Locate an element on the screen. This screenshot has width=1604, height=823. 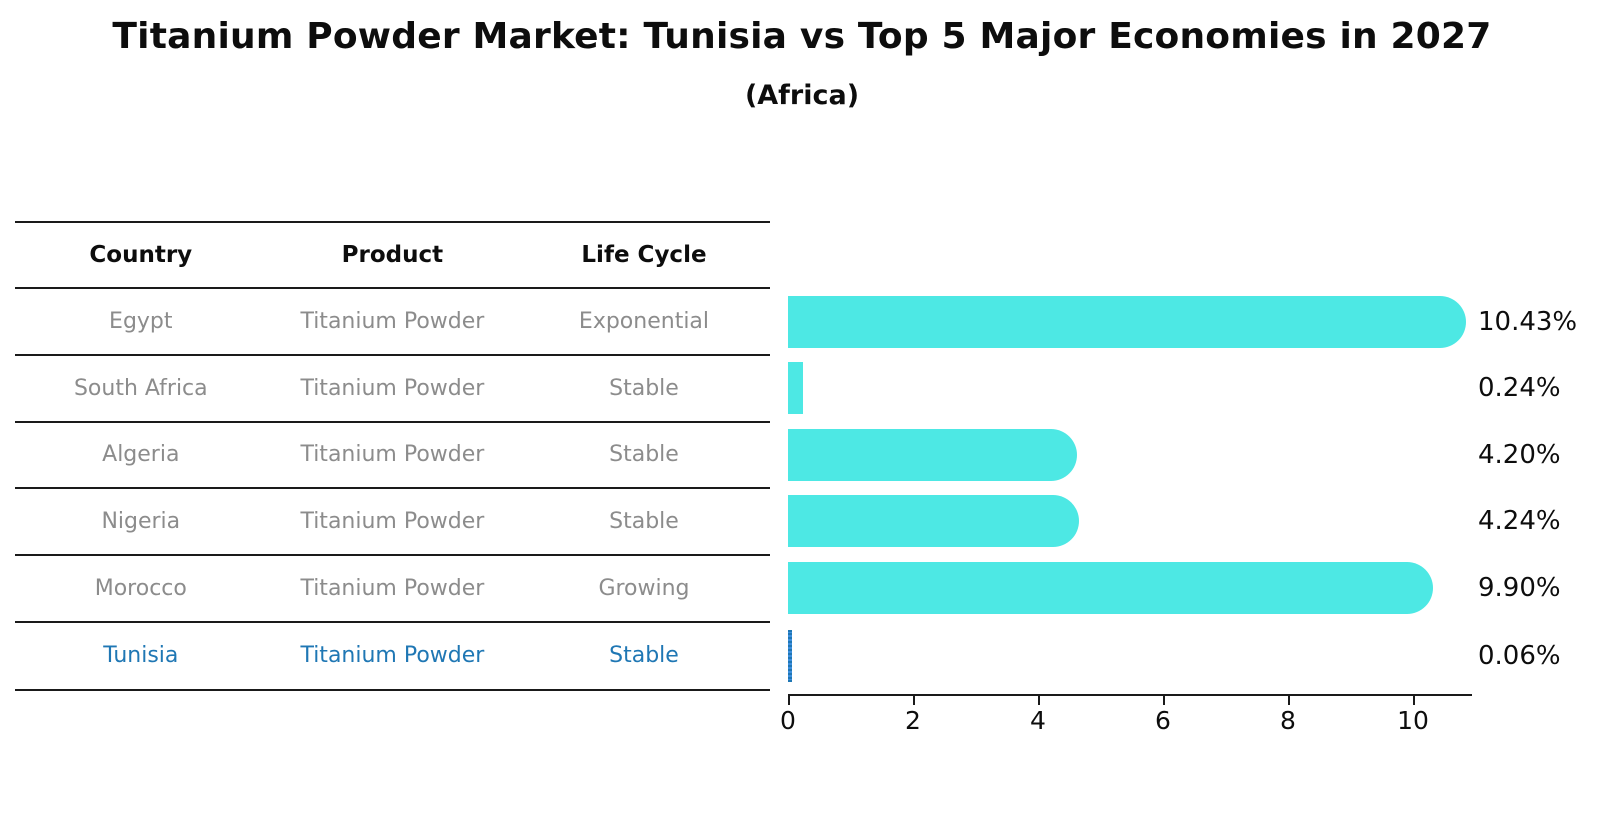
table-header-row: Country Product Life Cycle is located at coordinates (392, 254).